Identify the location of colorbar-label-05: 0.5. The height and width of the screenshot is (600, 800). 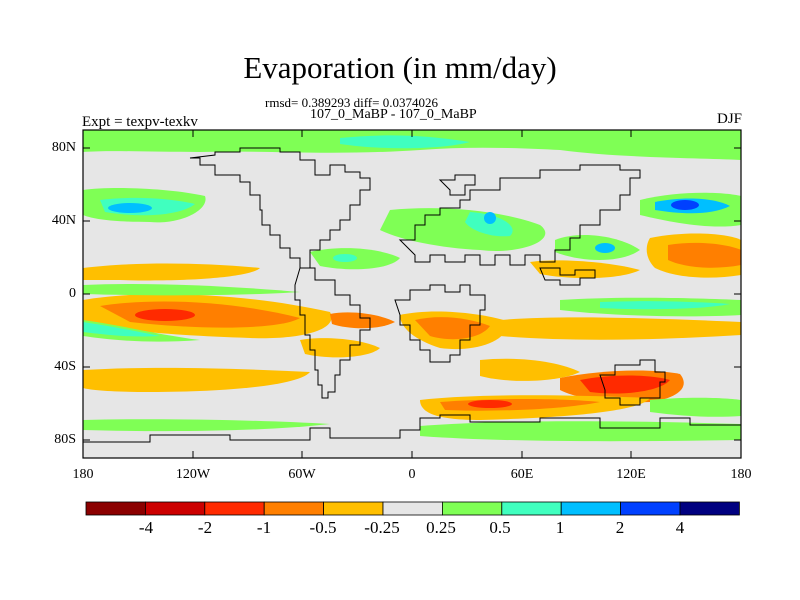
(500, 527).